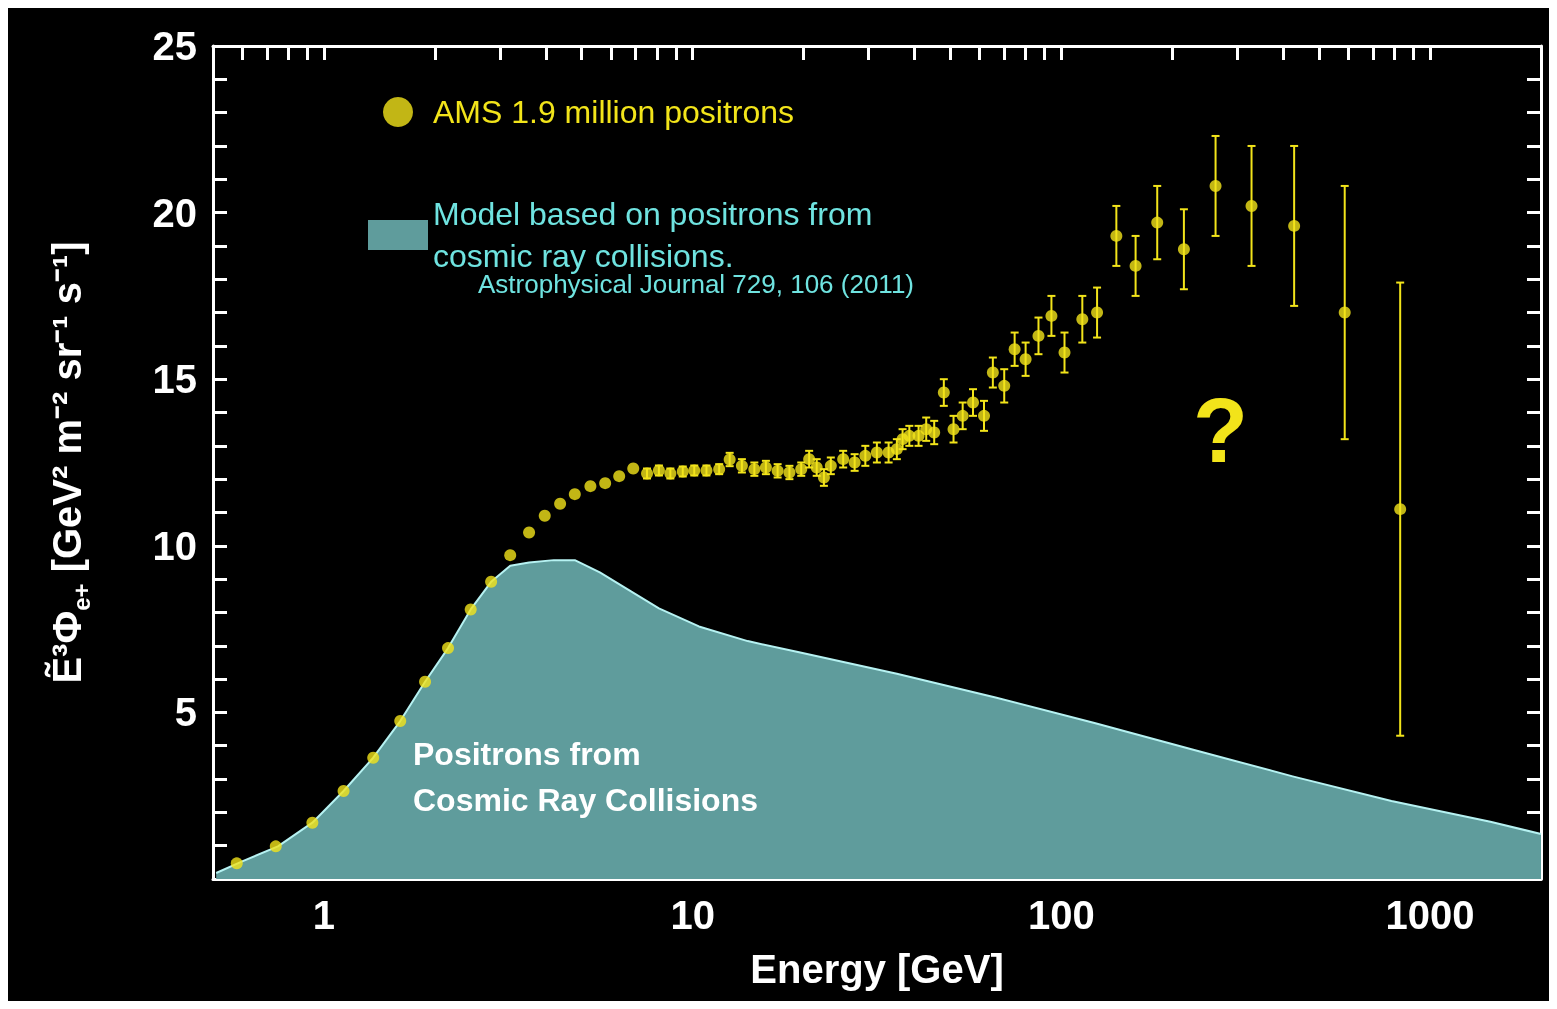  I want to click on x-tick-label: 10, so click(692, 915).